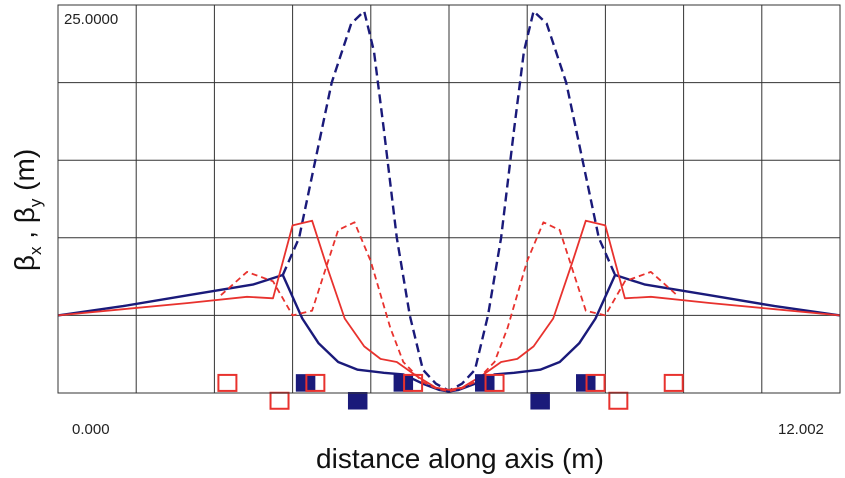 This screenshot has width=845, height=478. What do you see at coordinates (24, 215) in the screenshot?
I see `y-axis-beta-y: β` at bounding box center [24, 215].